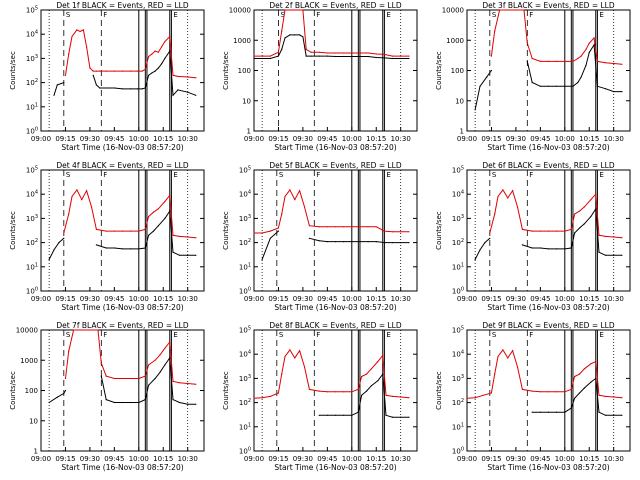 The width and height of the screenshot is (640, 480). I want to click on y-tick-exponent: 3, so click(462, 377).